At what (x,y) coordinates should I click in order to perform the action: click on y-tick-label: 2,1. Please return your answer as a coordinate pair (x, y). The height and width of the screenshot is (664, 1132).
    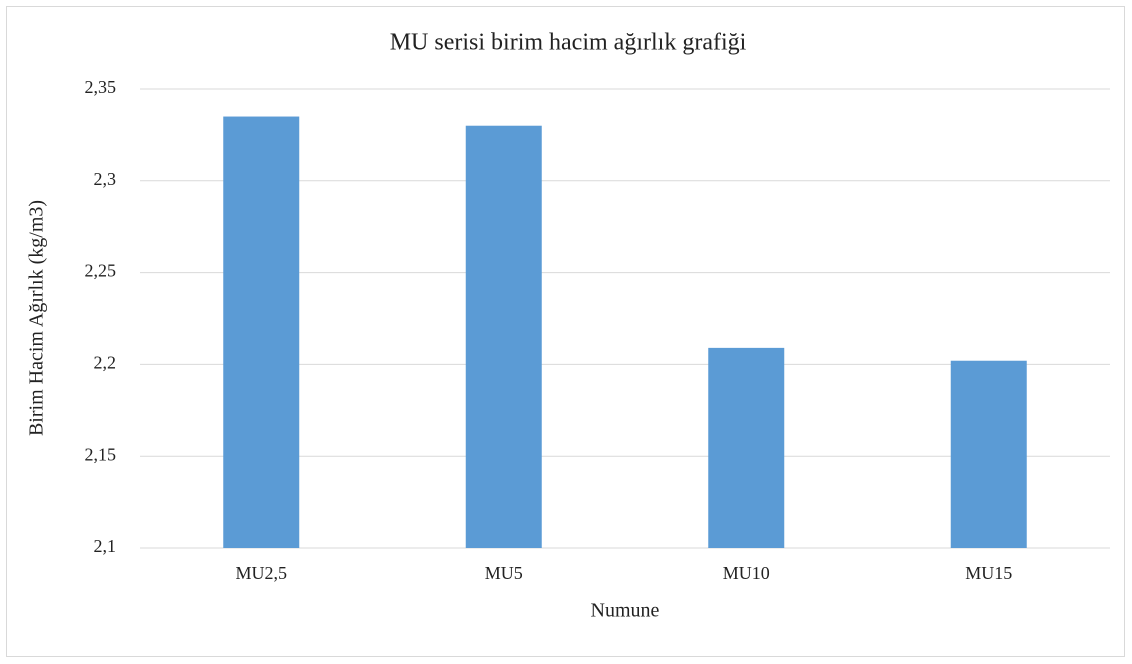
    Looking at the image, I should click on (105, 546).